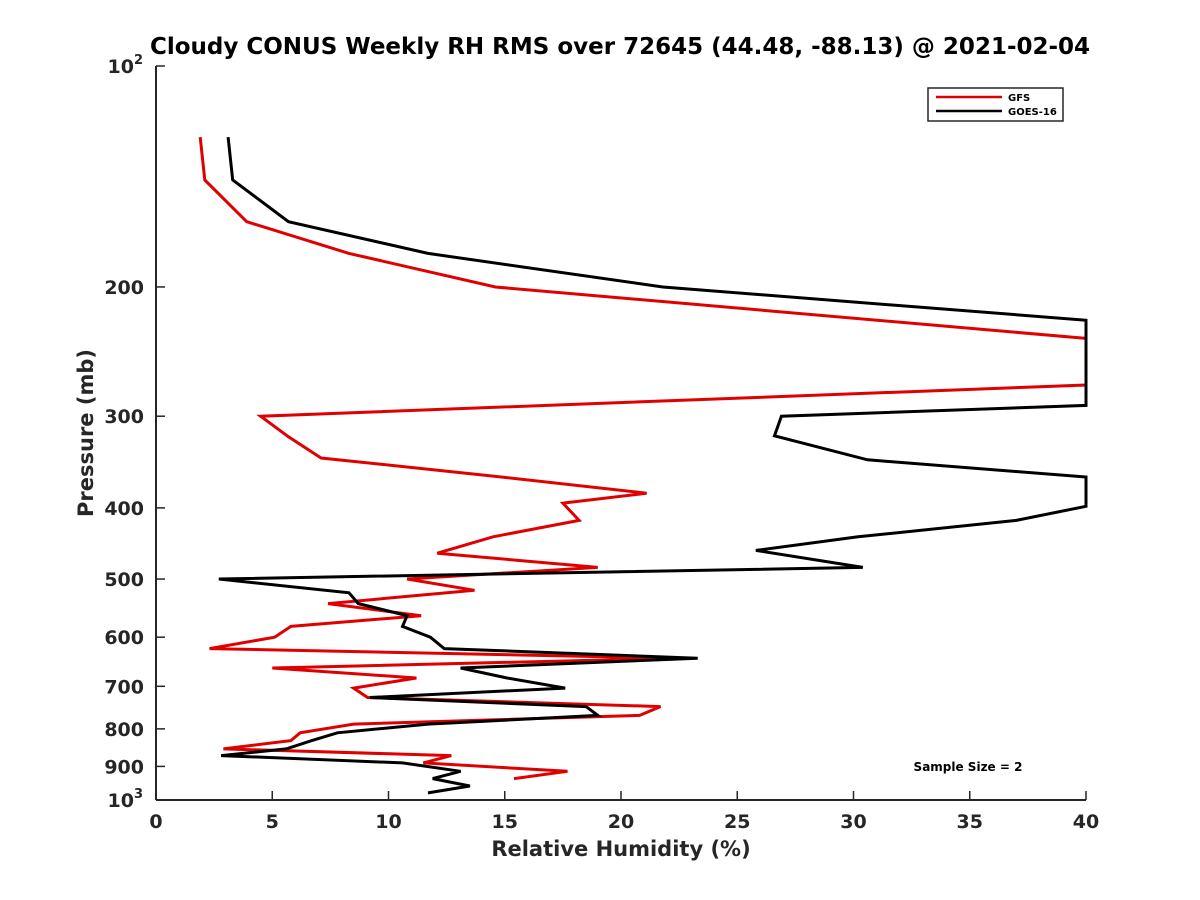 The width and height of the screenshot is (1200, 900). What do you see at coordinates (124, 509) in the screenshot?
I see `y-tick-label: 400` at bounding box center [124, 509].